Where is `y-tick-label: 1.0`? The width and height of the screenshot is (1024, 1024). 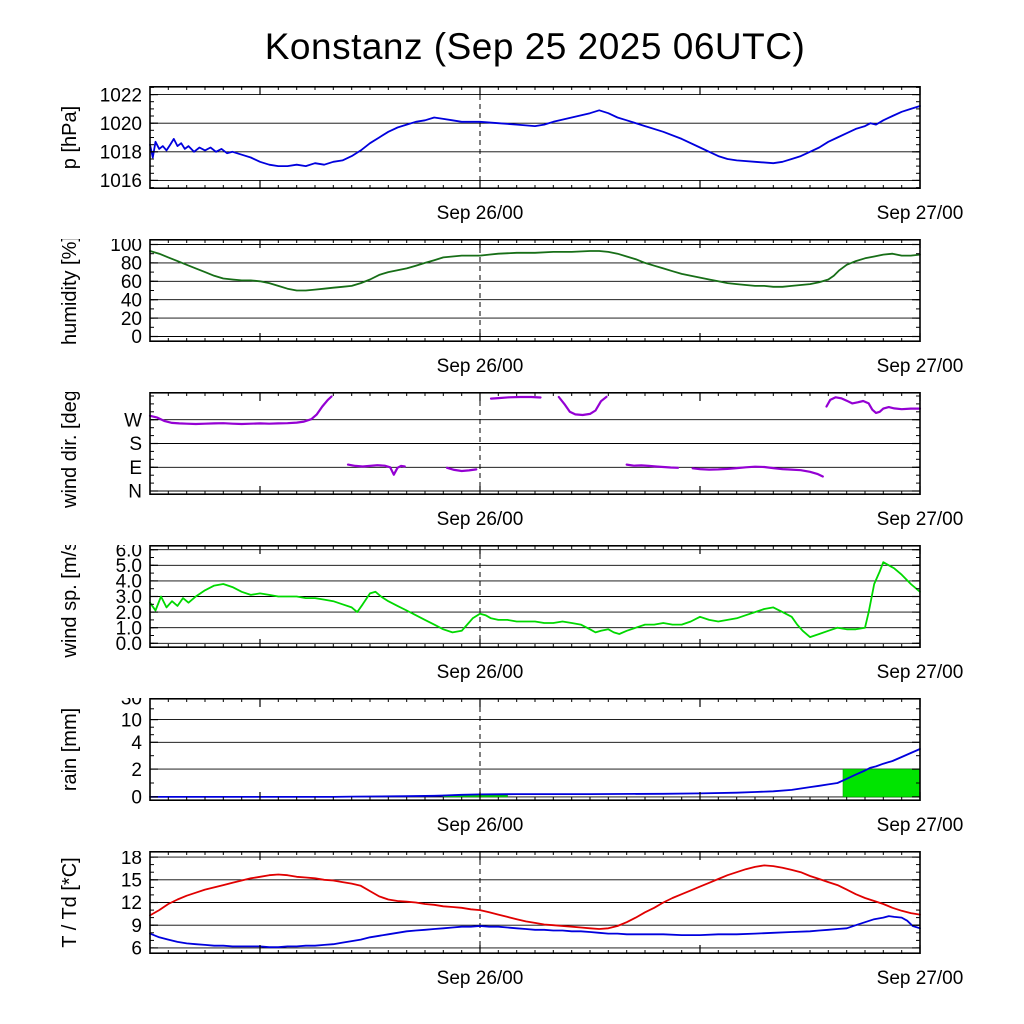
y-tick-label: 1.0 is located at coordinates (129, 628).